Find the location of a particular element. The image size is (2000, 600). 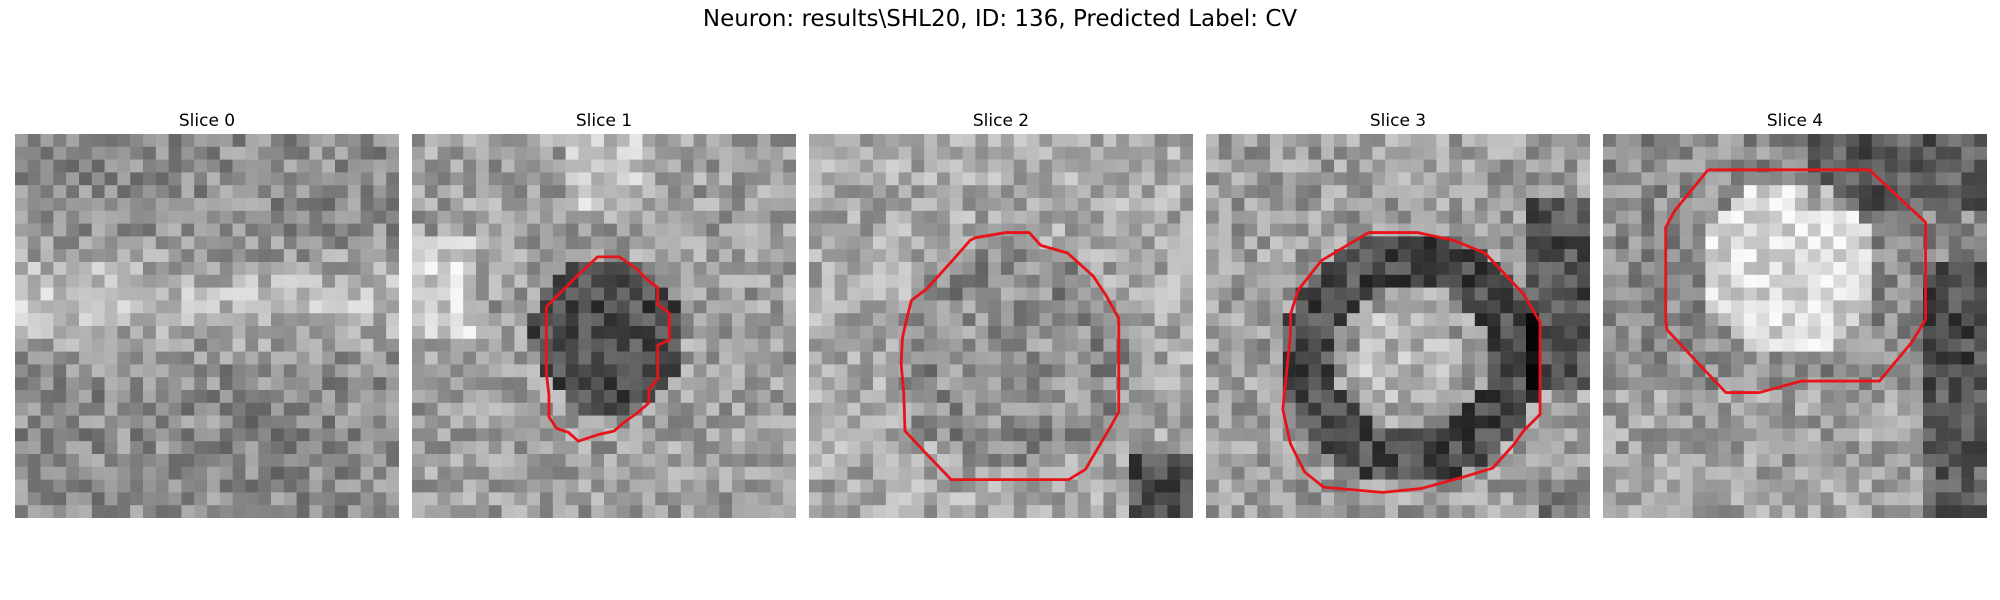

slice-panel: Slice 2 is located at coordinates (1001, 313).